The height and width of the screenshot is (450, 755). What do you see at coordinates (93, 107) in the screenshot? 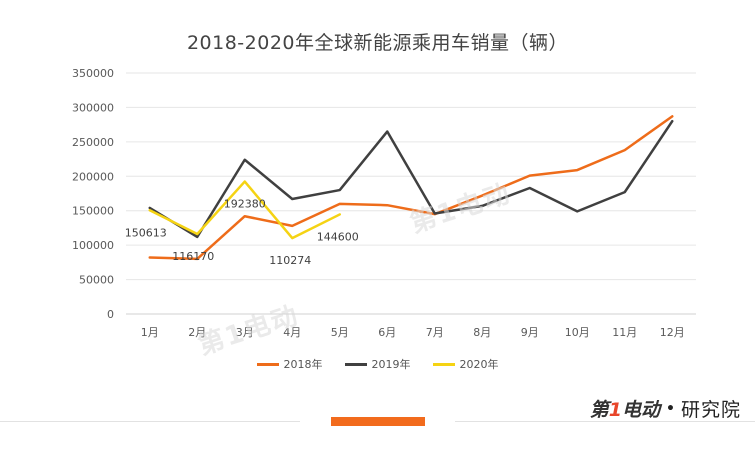
I see `y-tick-label: 300000` at bounding box center [93, 107].